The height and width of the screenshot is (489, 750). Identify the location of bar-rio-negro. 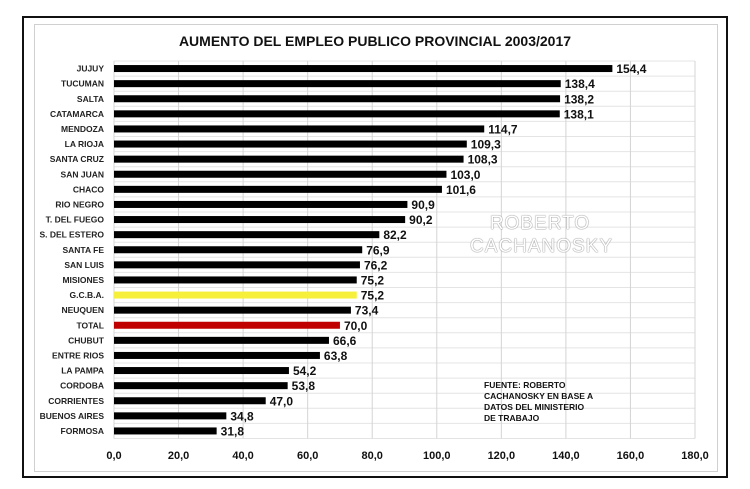
(261, 204).